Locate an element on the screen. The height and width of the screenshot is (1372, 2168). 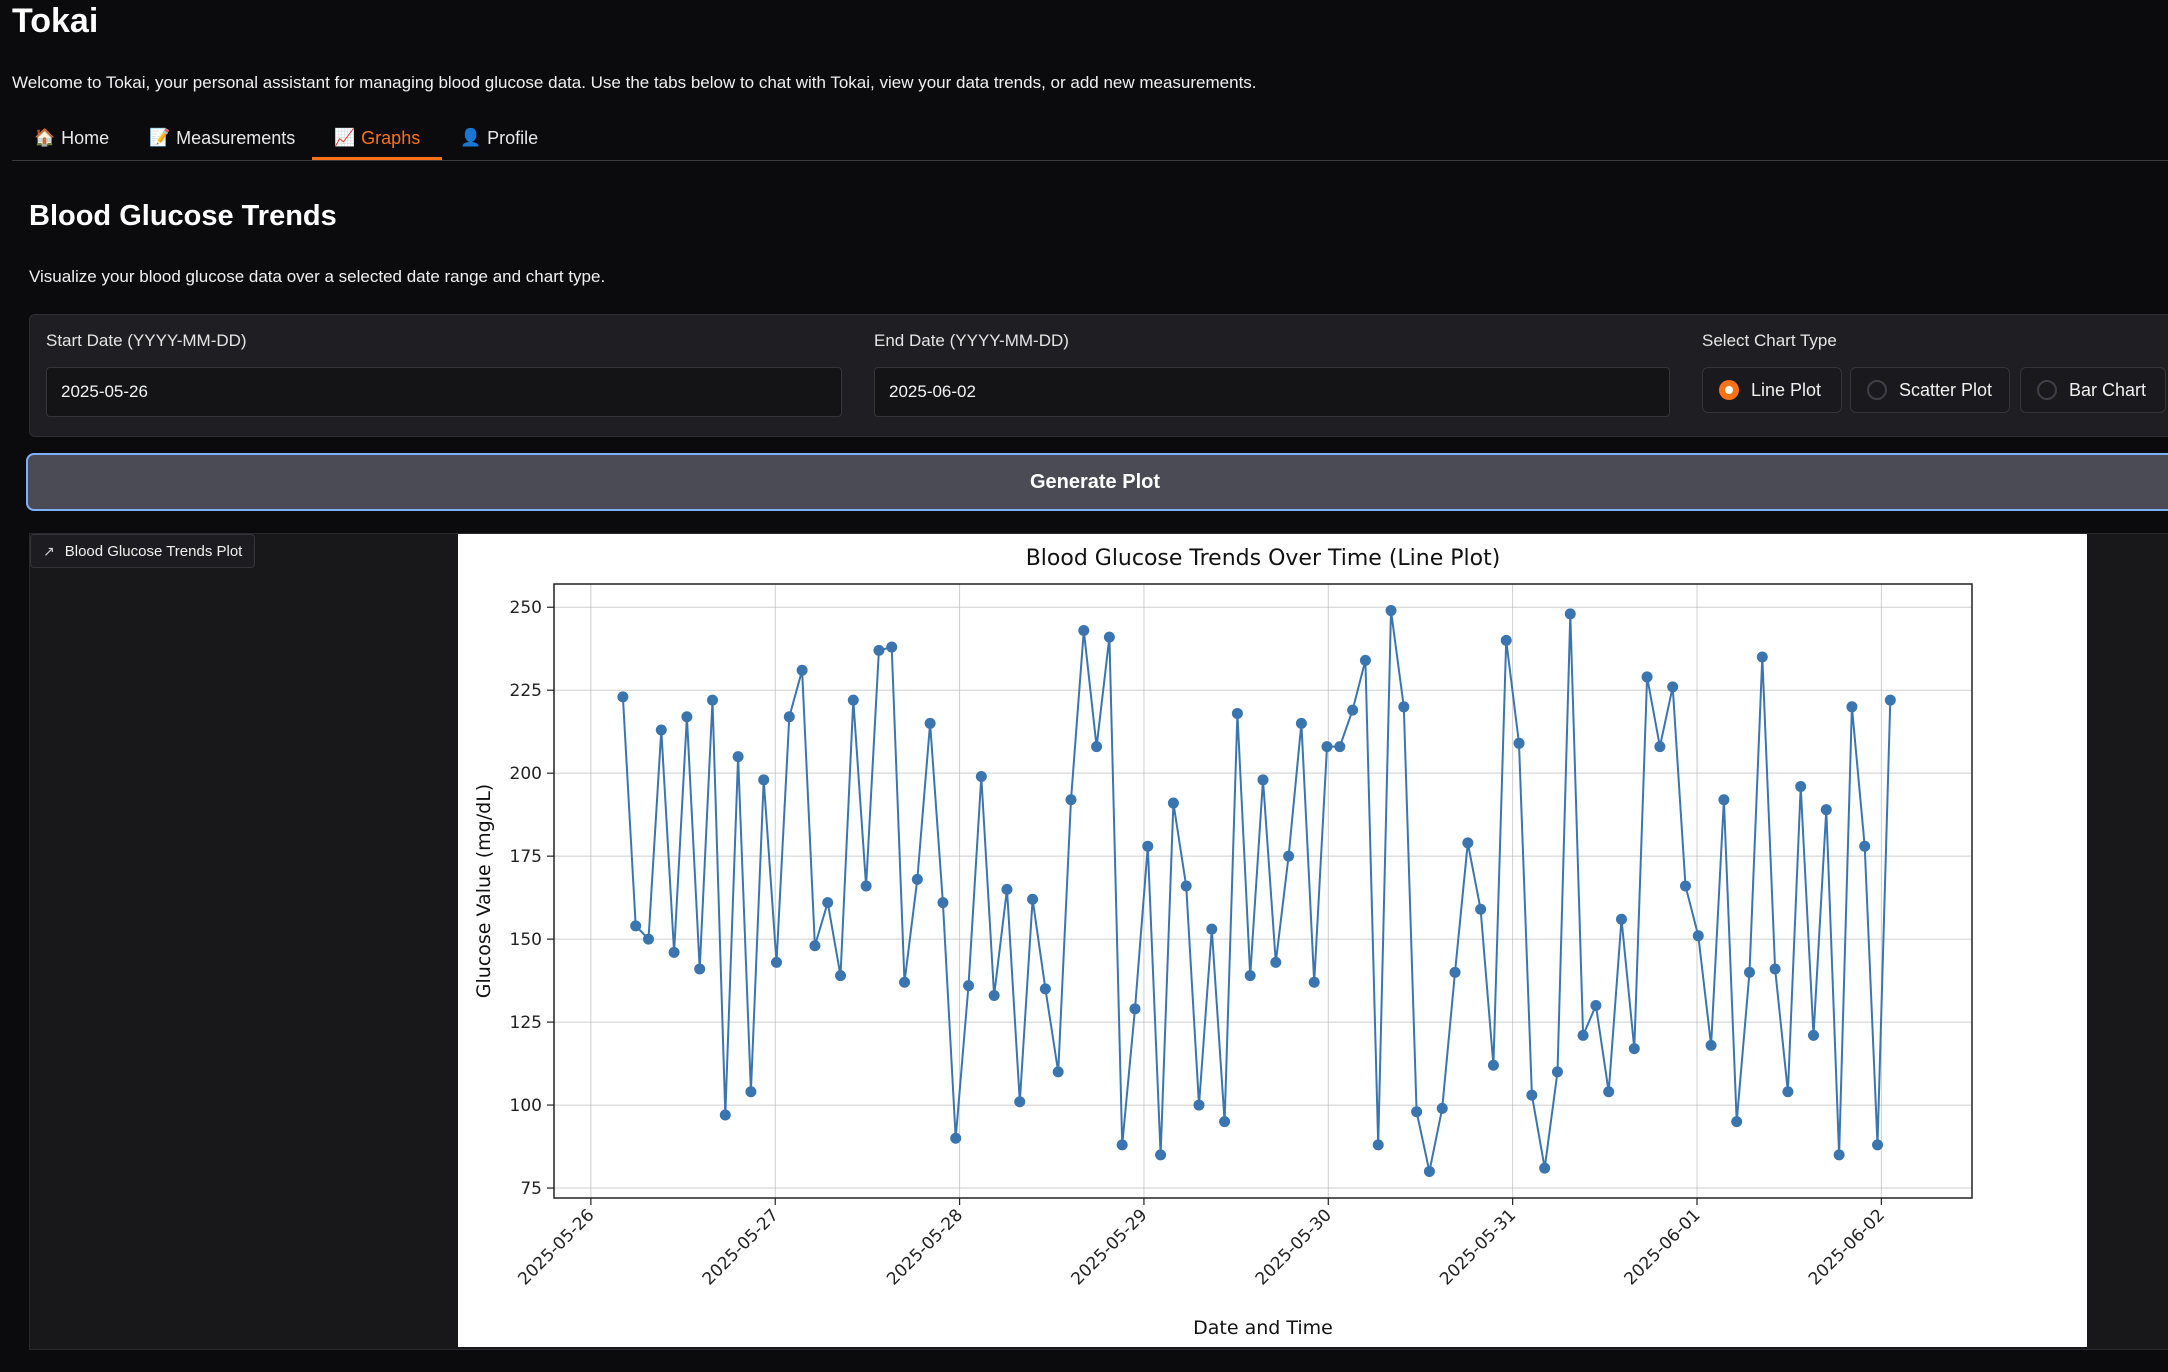
tab-graphs: 📈 Graphs is located at coordinates (377, 139).